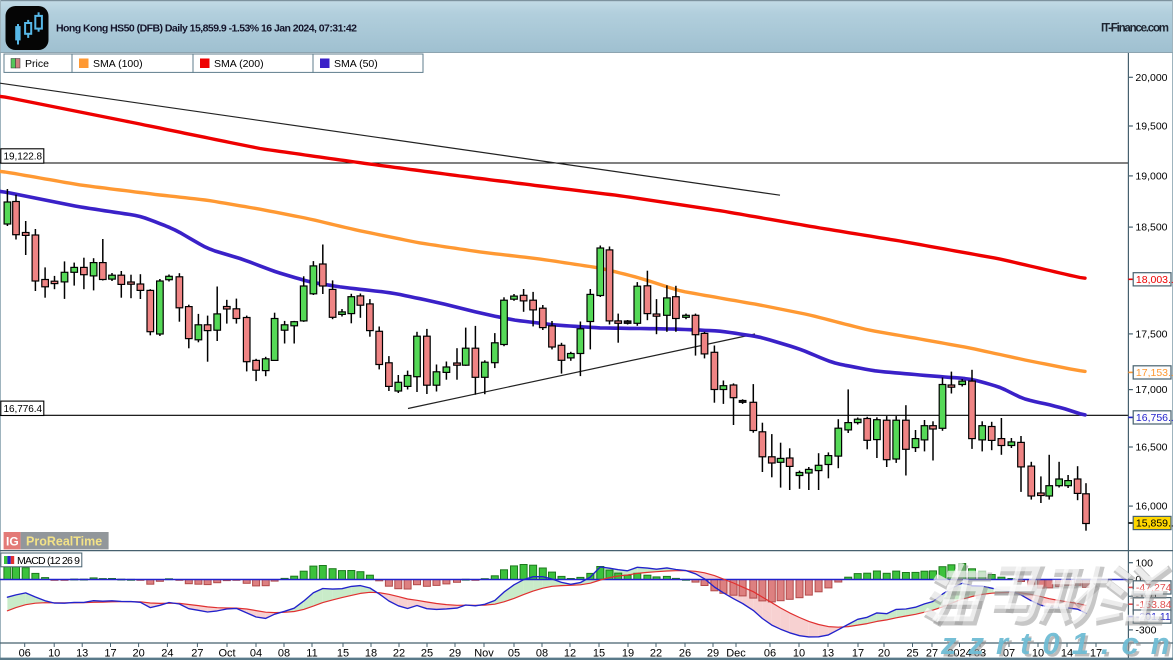 The image size is (1173, 665). What do you see at coordinates (1151, 507) in the screenshot?
I see `svg-text: 16,000` at bounding box center [1151, 507].